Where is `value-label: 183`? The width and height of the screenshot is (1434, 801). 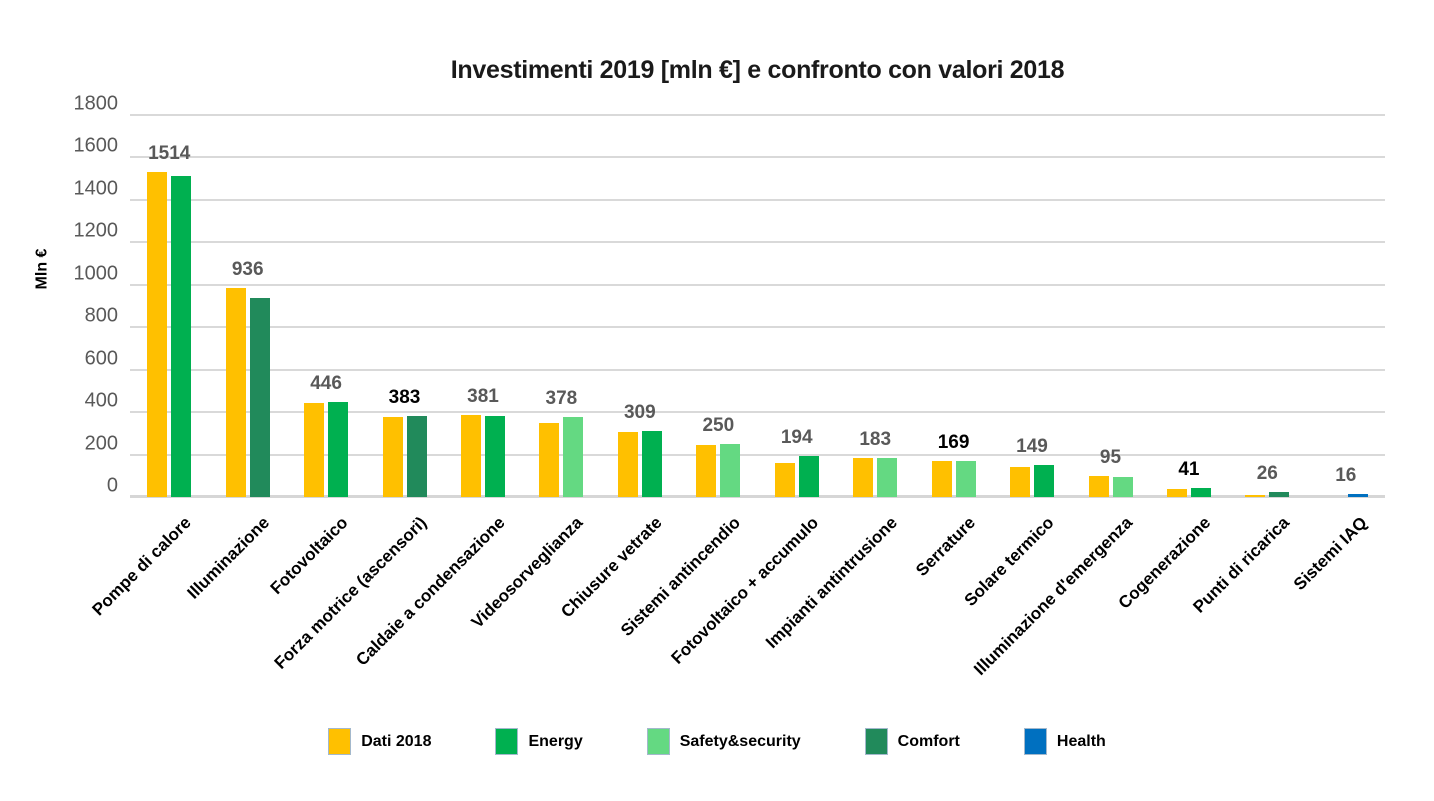 value-label: 183 is located at coordinates (875, 439).